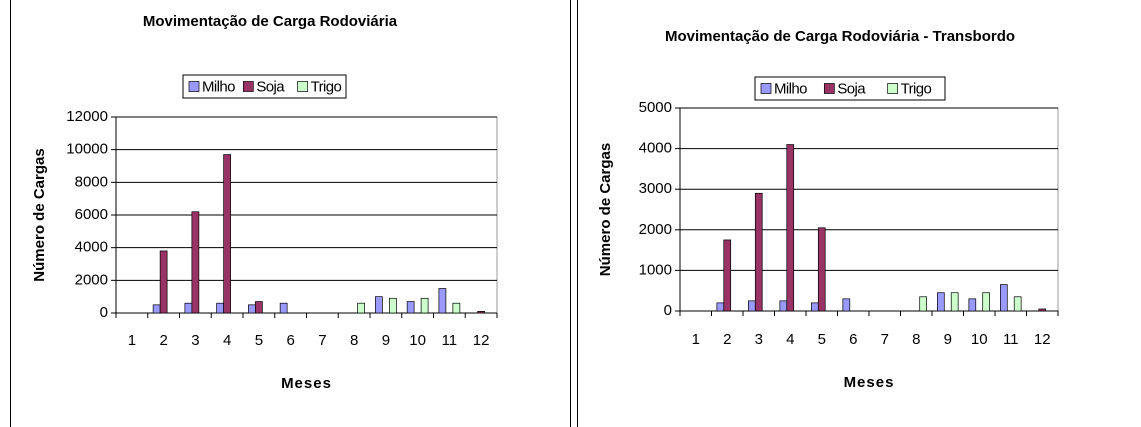  Describe the element at coordinates (655, 188) in the screenshot. I see `y-tick-label: 3000` at that location.